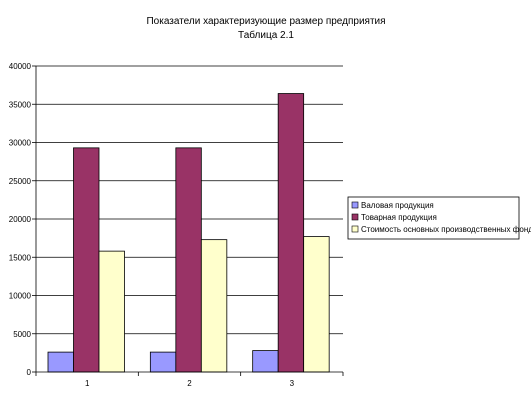 The image size is (531, 403). Describe the element at coordinates (20, 66) in the screenshot. I see `y-tick-label: 40000` at that location.